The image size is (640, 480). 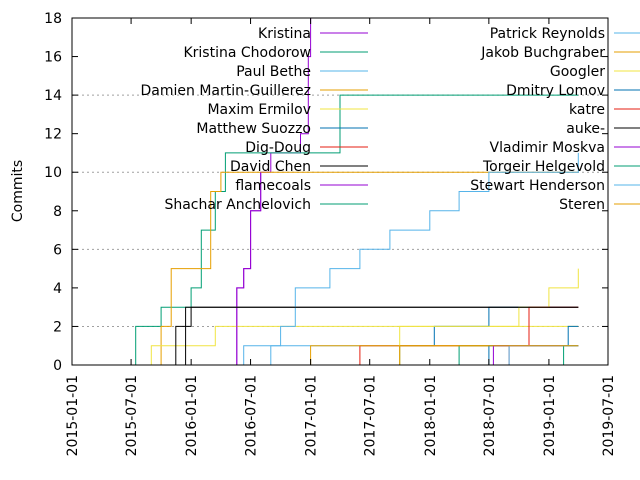 I want to click on legend-label: Dmitry Lomov, so click(x=555, y=91).